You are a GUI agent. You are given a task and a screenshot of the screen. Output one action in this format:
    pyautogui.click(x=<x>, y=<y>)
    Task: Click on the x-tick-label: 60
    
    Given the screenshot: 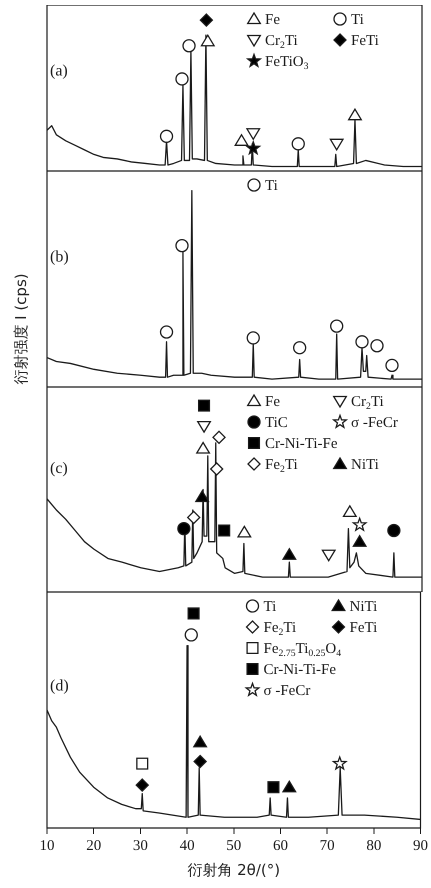 What is the action you would take?
    pyautogui.click(x=280, y=846)
    